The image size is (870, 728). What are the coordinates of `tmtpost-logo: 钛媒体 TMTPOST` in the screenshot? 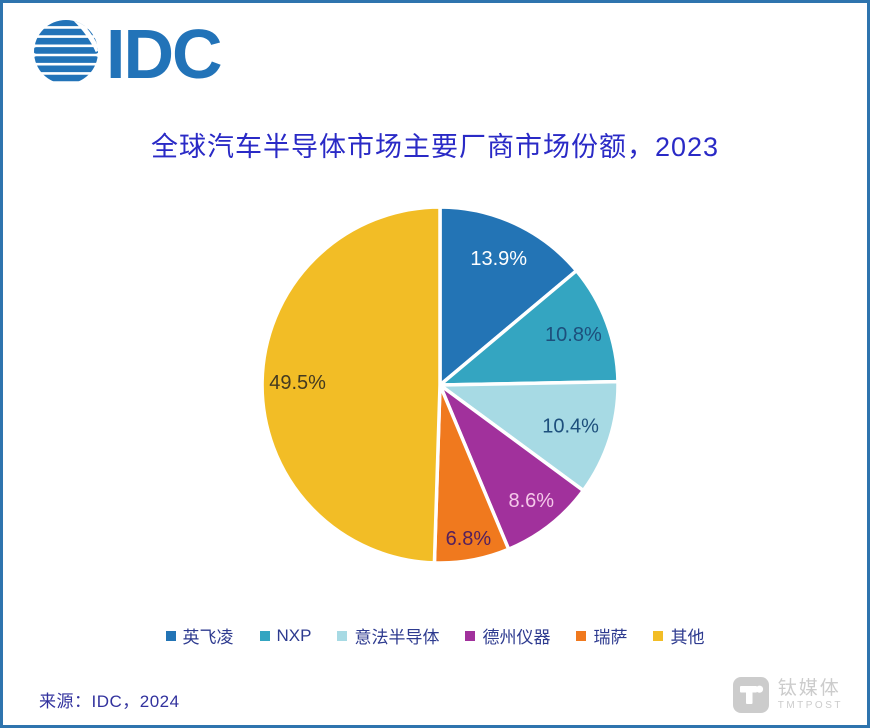 It's located at (787, 695).